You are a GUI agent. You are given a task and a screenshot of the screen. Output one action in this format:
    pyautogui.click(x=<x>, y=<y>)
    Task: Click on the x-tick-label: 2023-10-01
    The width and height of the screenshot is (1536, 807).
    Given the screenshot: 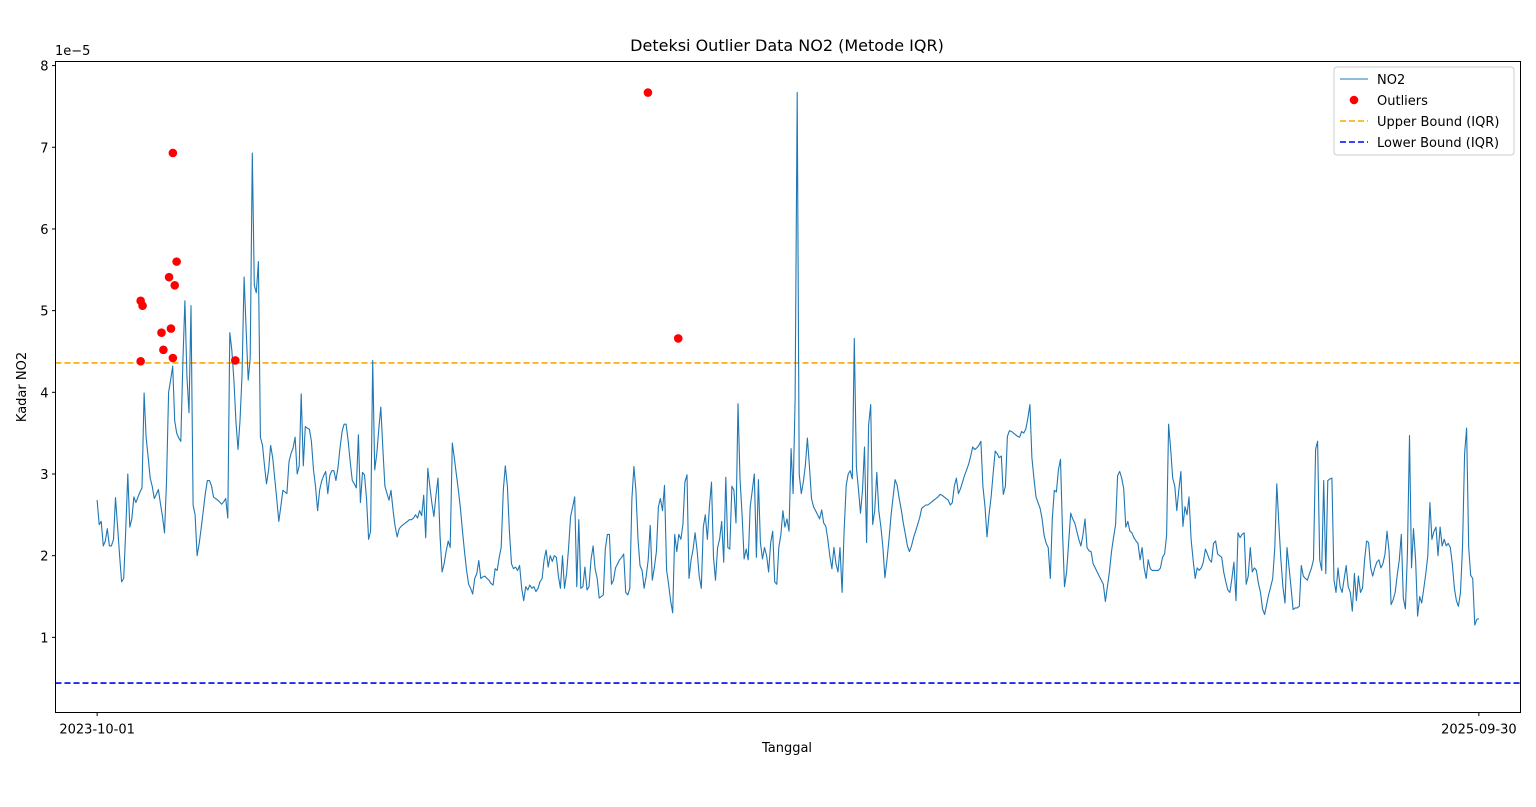 What is the action you would take?
    pyautogui.click(x=97, y=730)
    